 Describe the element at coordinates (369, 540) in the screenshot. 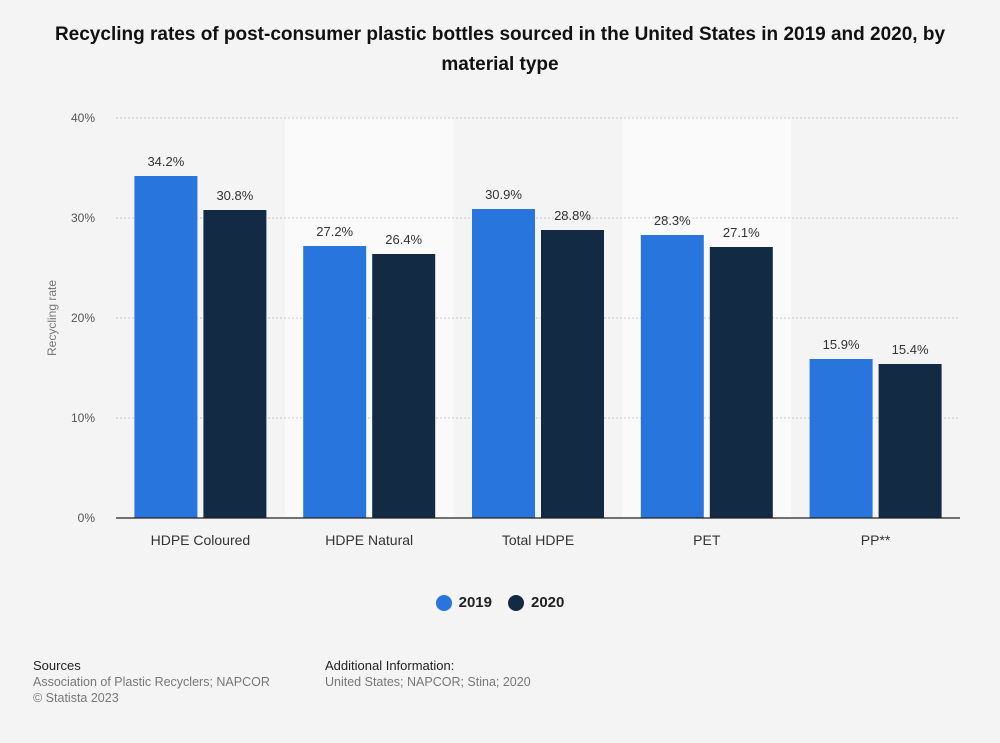

I see `x-tick-label: HDPE Natural` at that location.